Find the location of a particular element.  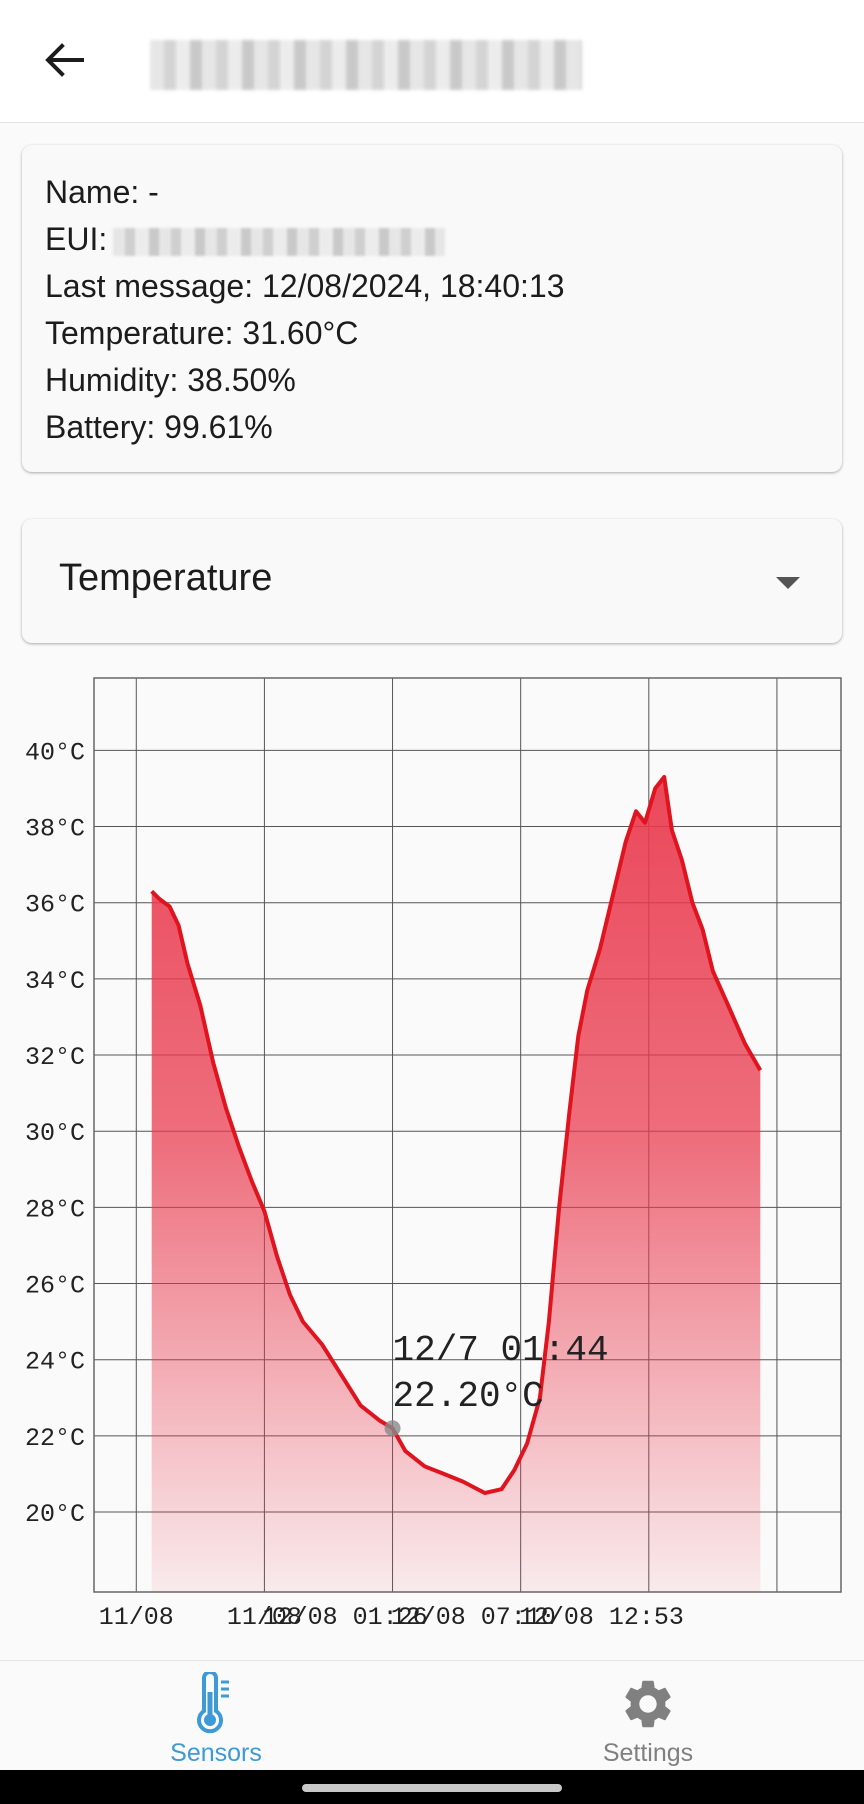

sensor-name: Name: - is located at coordinates (102, 192).